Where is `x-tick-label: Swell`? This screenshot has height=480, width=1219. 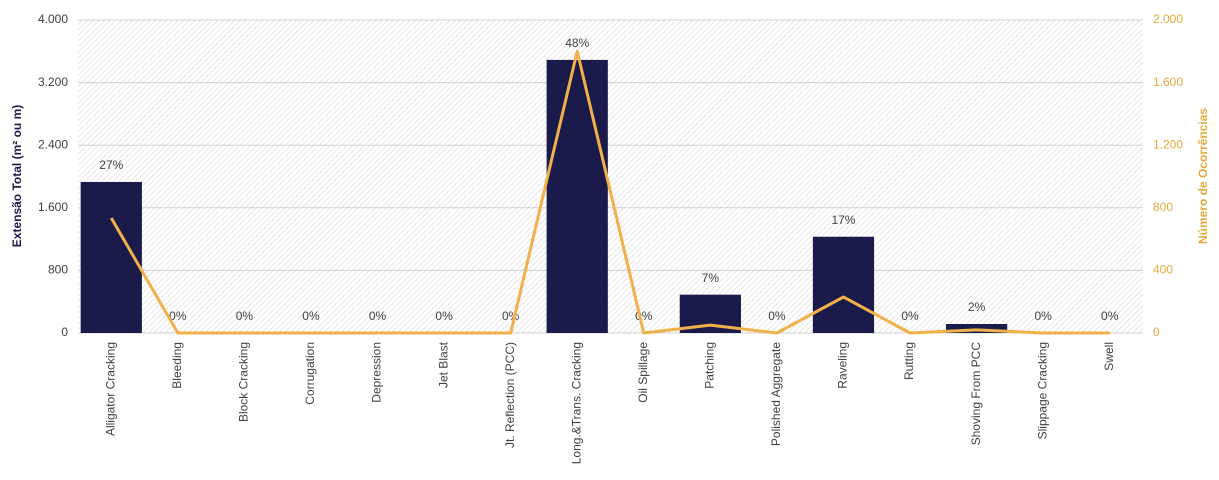 x-tick-label: Swell is located at coordinates (1109, 356).